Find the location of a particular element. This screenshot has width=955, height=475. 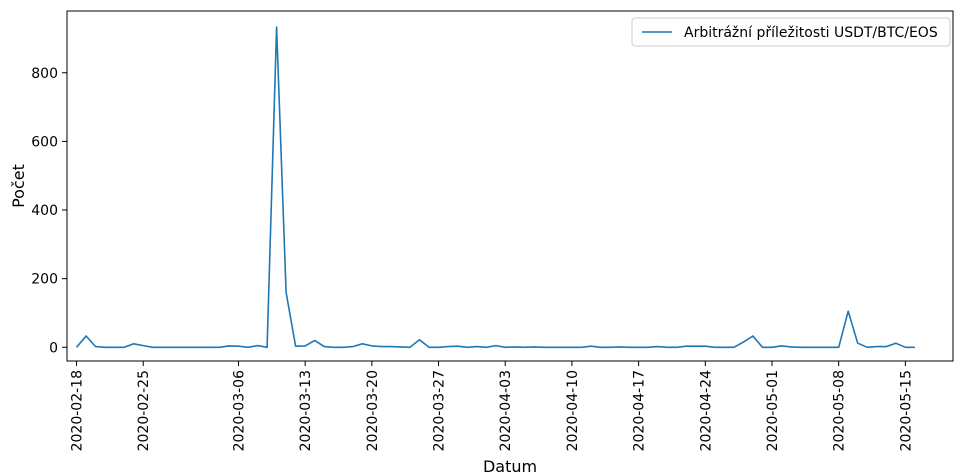

x-tick-label: 2020-04-03 is located at coordinates (506, 410).